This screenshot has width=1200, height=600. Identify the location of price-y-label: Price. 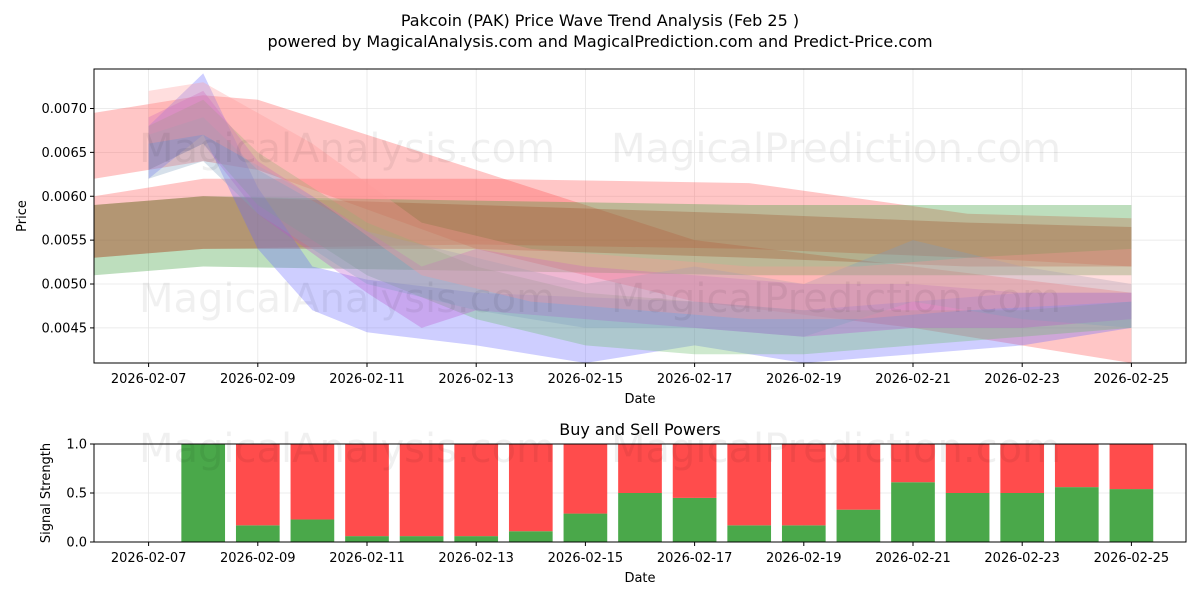
(22, 216).